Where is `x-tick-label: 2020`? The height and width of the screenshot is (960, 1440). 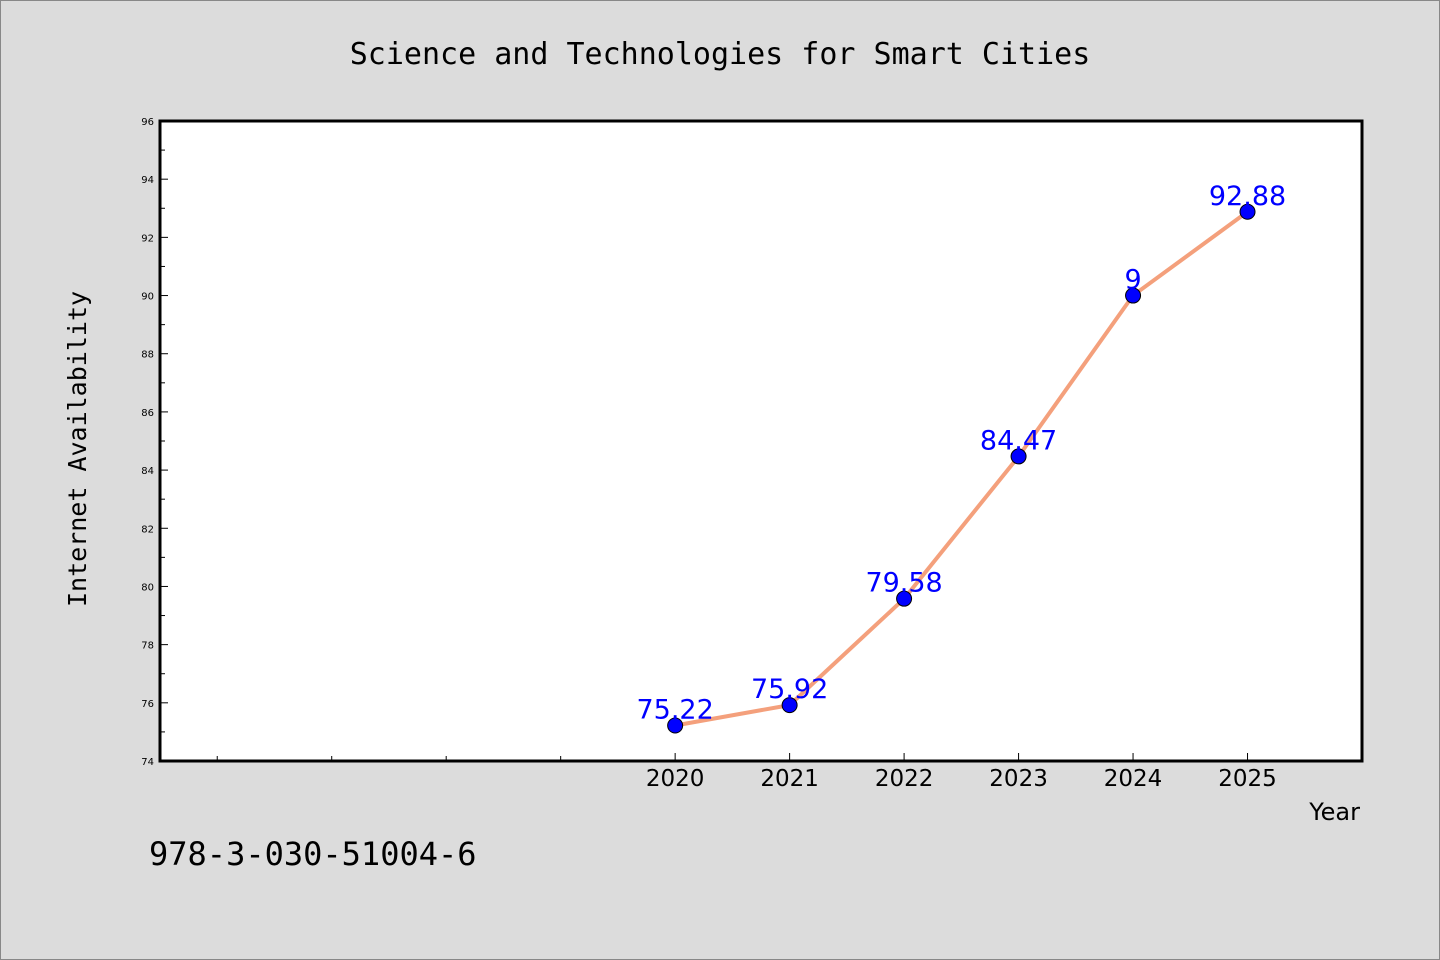
x-tick-label: 2020 is located at coordinates (675, 779).